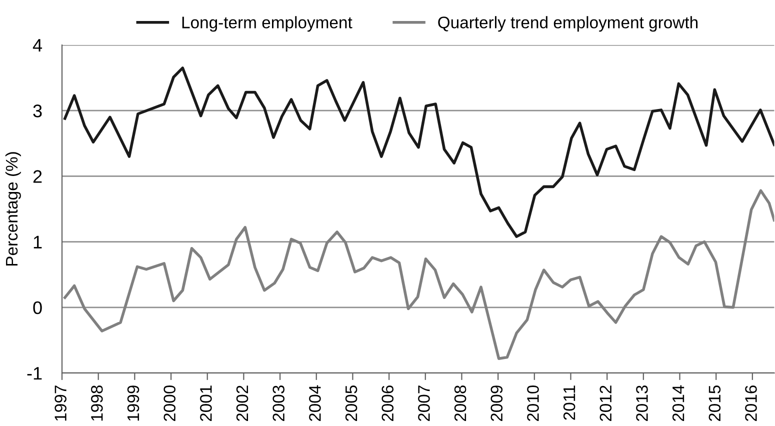  What do you see at coordinates (569, 403) in the screenshot?
I see `x-tick-label: 2011` at bounding box center [569, 403].